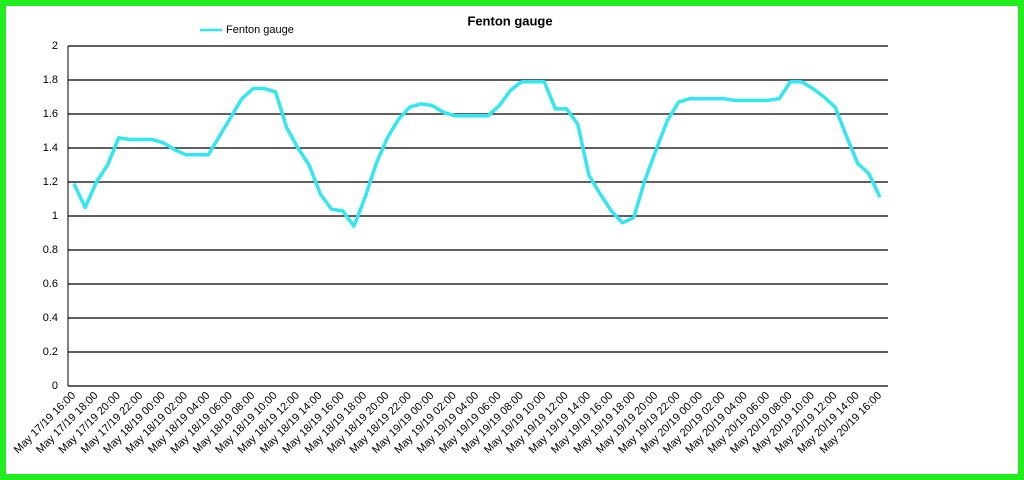  What do you see at coordinates (50, 284) in the screenshot?
I see `y-tick-label: 0.6` at bounding box center [50, 284].